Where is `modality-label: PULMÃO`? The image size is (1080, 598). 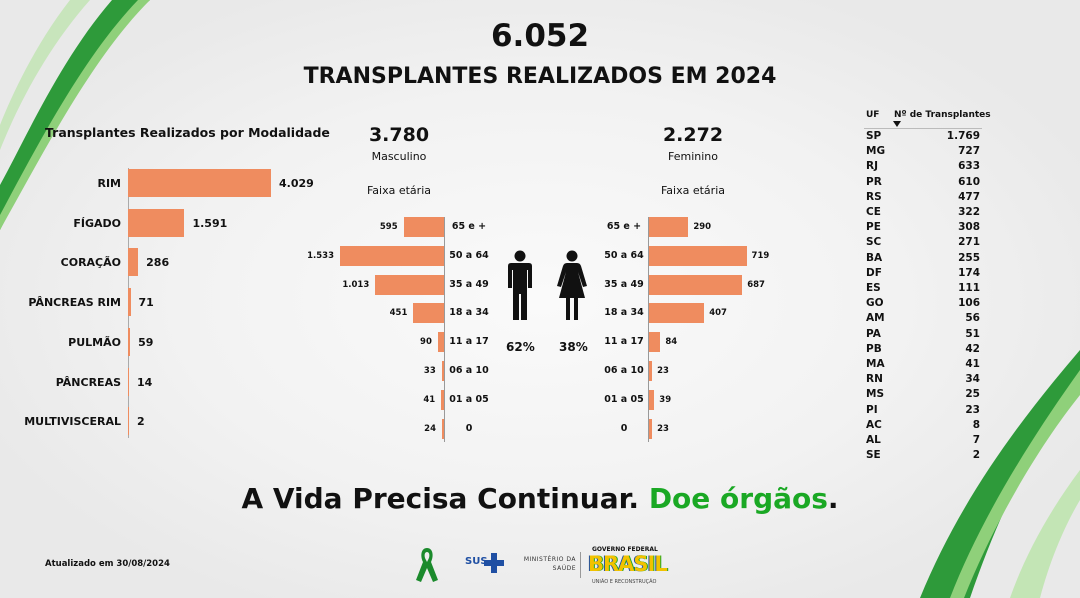 modality-label: PULMÃO is located at coordinates (94, 342).